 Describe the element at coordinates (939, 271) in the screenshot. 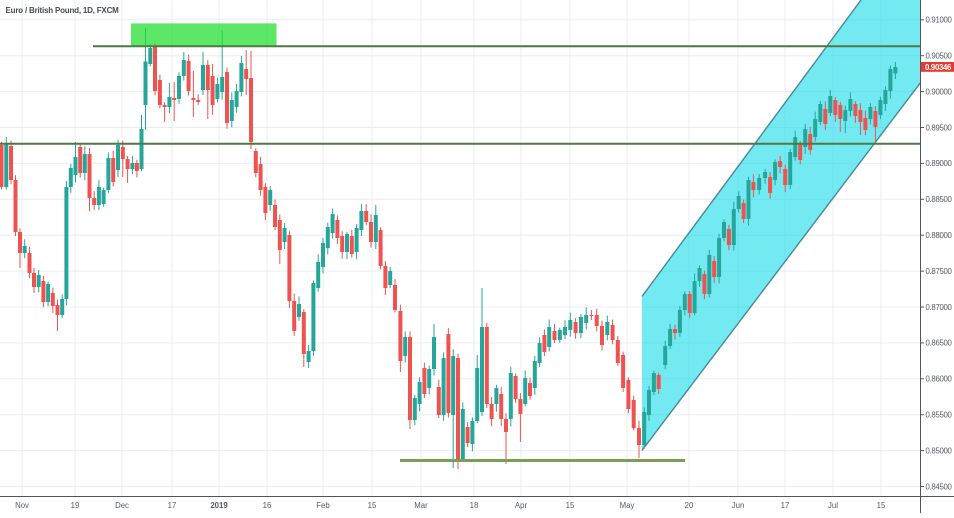

I see `svg-text: 0.87500` at that location.